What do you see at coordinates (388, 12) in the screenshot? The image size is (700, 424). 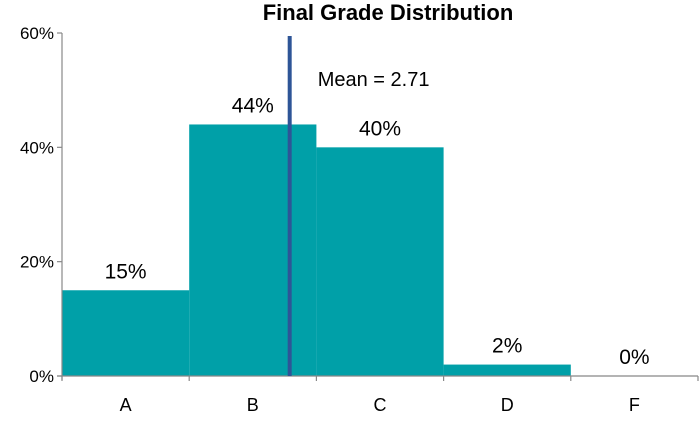 I see `chart-title: Final Grade Distribution` at bounding box center [388, 12].